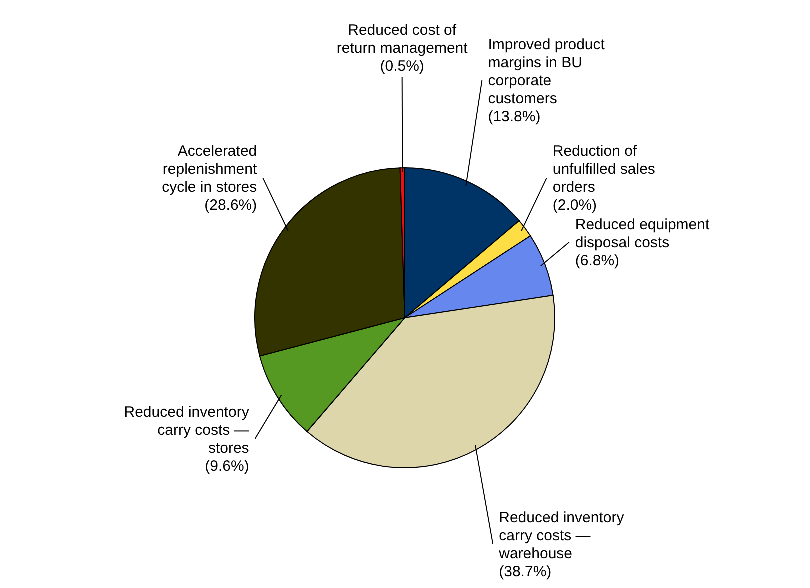 The height and width of the screenshot is (588, 810). Describe the element at coordinates (525, 571) in the screenshot. I see `data-label: (38.7%)` at that location.